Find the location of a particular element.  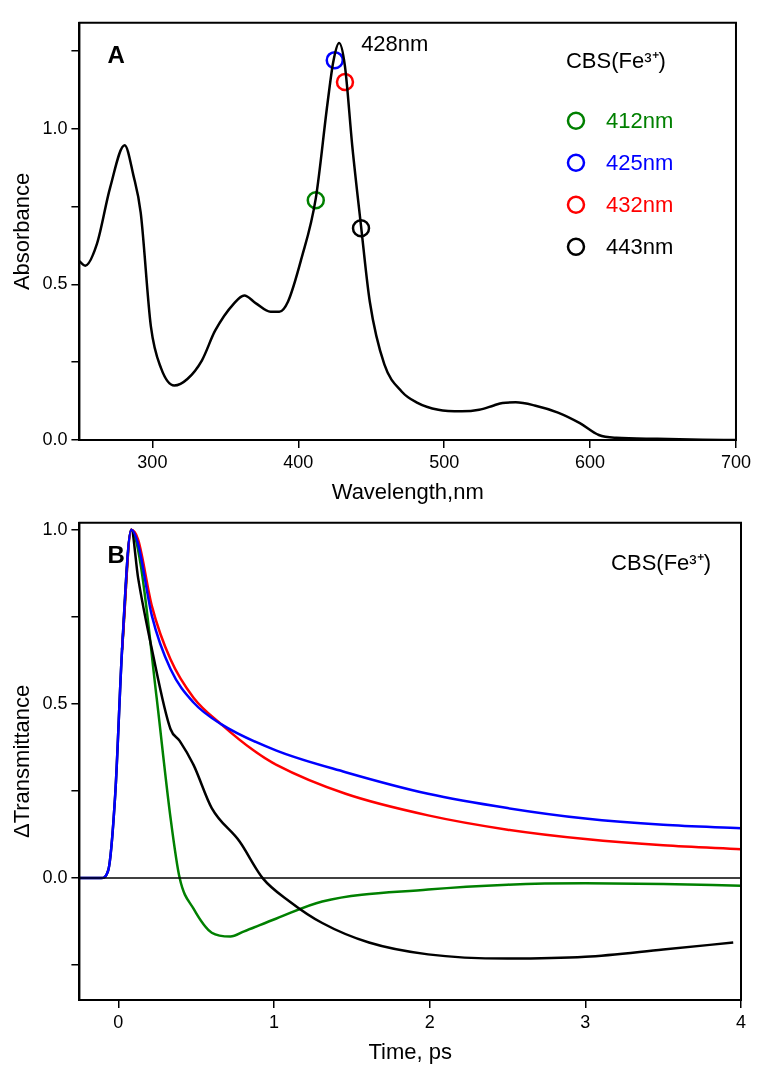

legend-label: 443nm is located at coordinates (639, 246).